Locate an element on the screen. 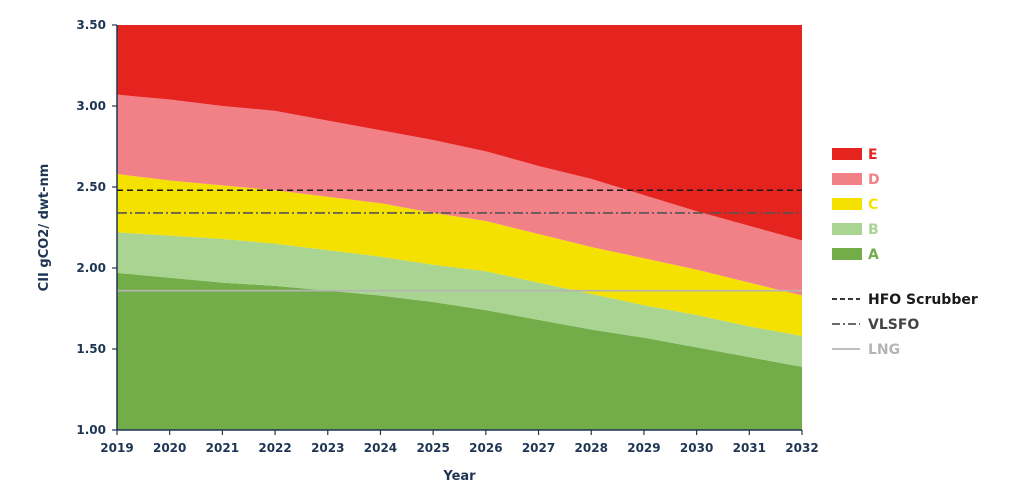 Image resolution: width=1024 pixels, height=493 pixels. y-tick-label: 3.00 is located at coordinates (91, 106).